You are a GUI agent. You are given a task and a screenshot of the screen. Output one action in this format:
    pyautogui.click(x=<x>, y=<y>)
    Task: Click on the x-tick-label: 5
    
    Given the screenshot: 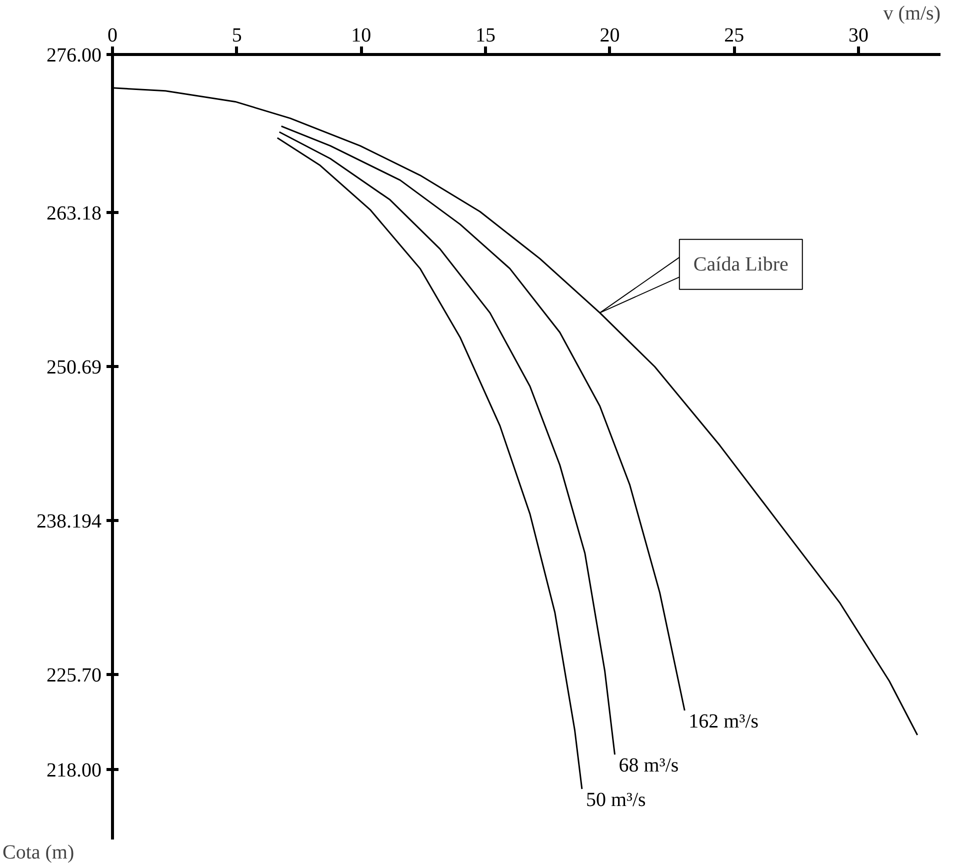 What is the action you would take?
    pyautogui.click(x=237, y=35)
    